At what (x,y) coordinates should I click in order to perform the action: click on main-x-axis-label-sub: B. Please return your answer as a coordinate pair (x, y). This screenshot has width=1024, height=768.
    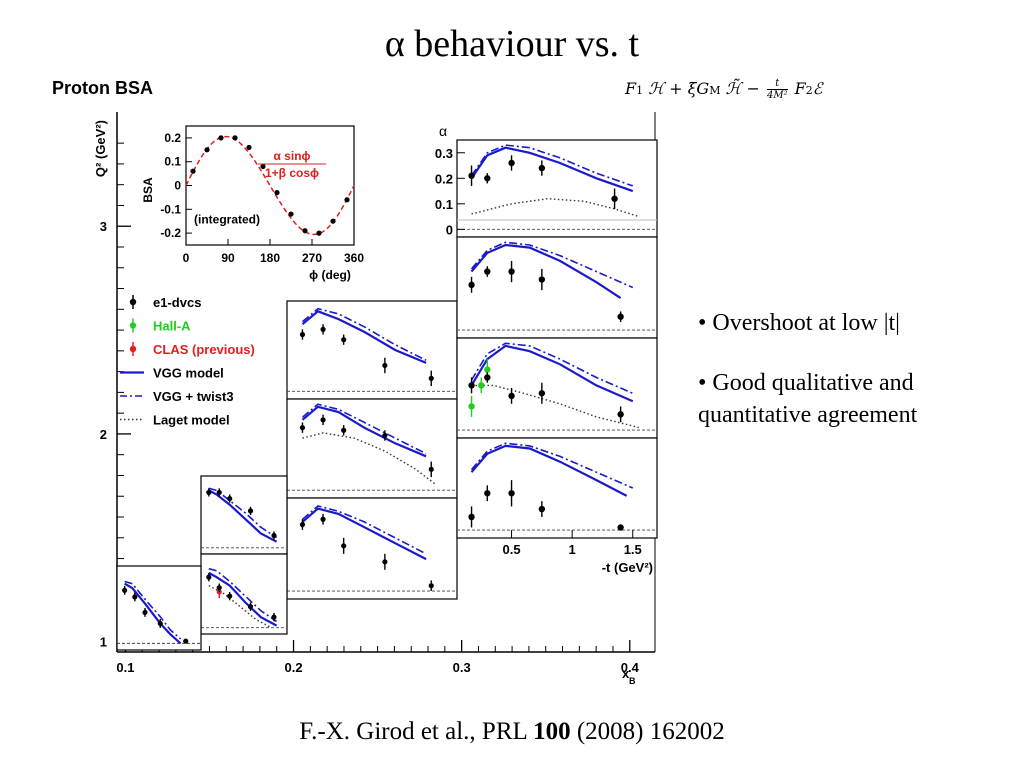
    Looking at the image, I should click on (632, 681).